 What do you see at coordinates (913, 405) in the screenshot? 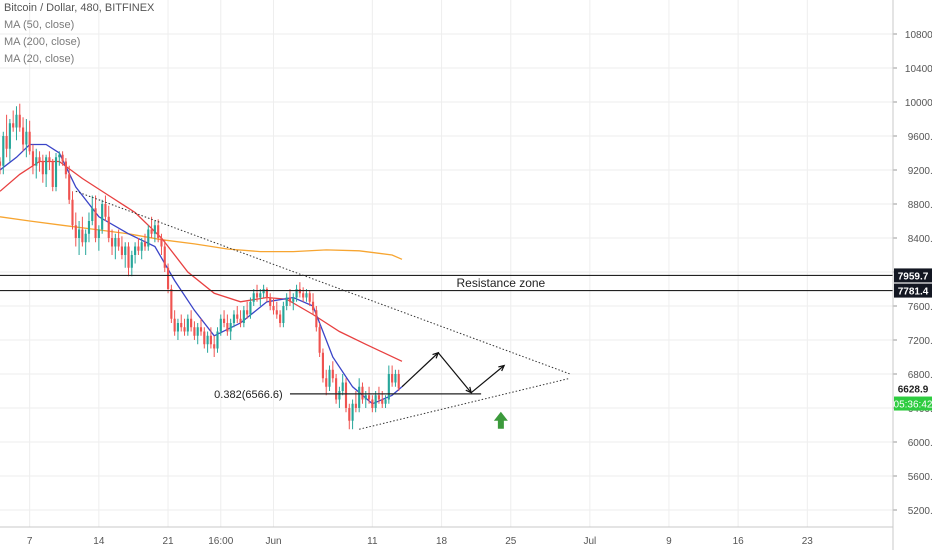
I see `countdown-label: 05:36:42` at bounding box center [913, 405].